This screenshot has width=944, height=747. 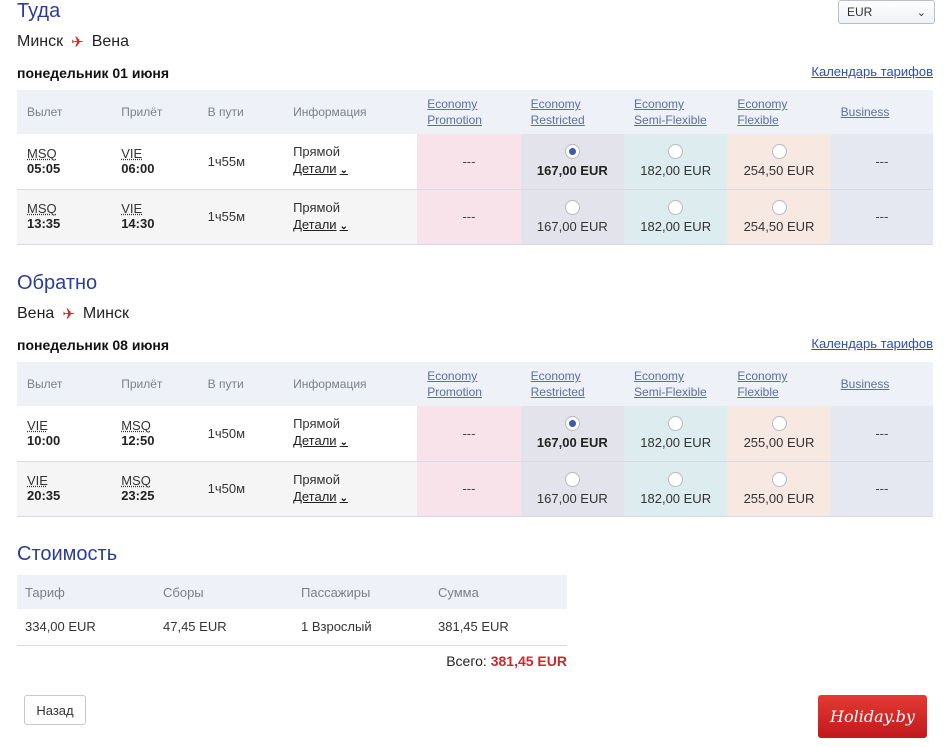 What do you see at coordinates (350, 112) in the screenshot?
I see `col-info: Информация` at bounding box center [350, 112].